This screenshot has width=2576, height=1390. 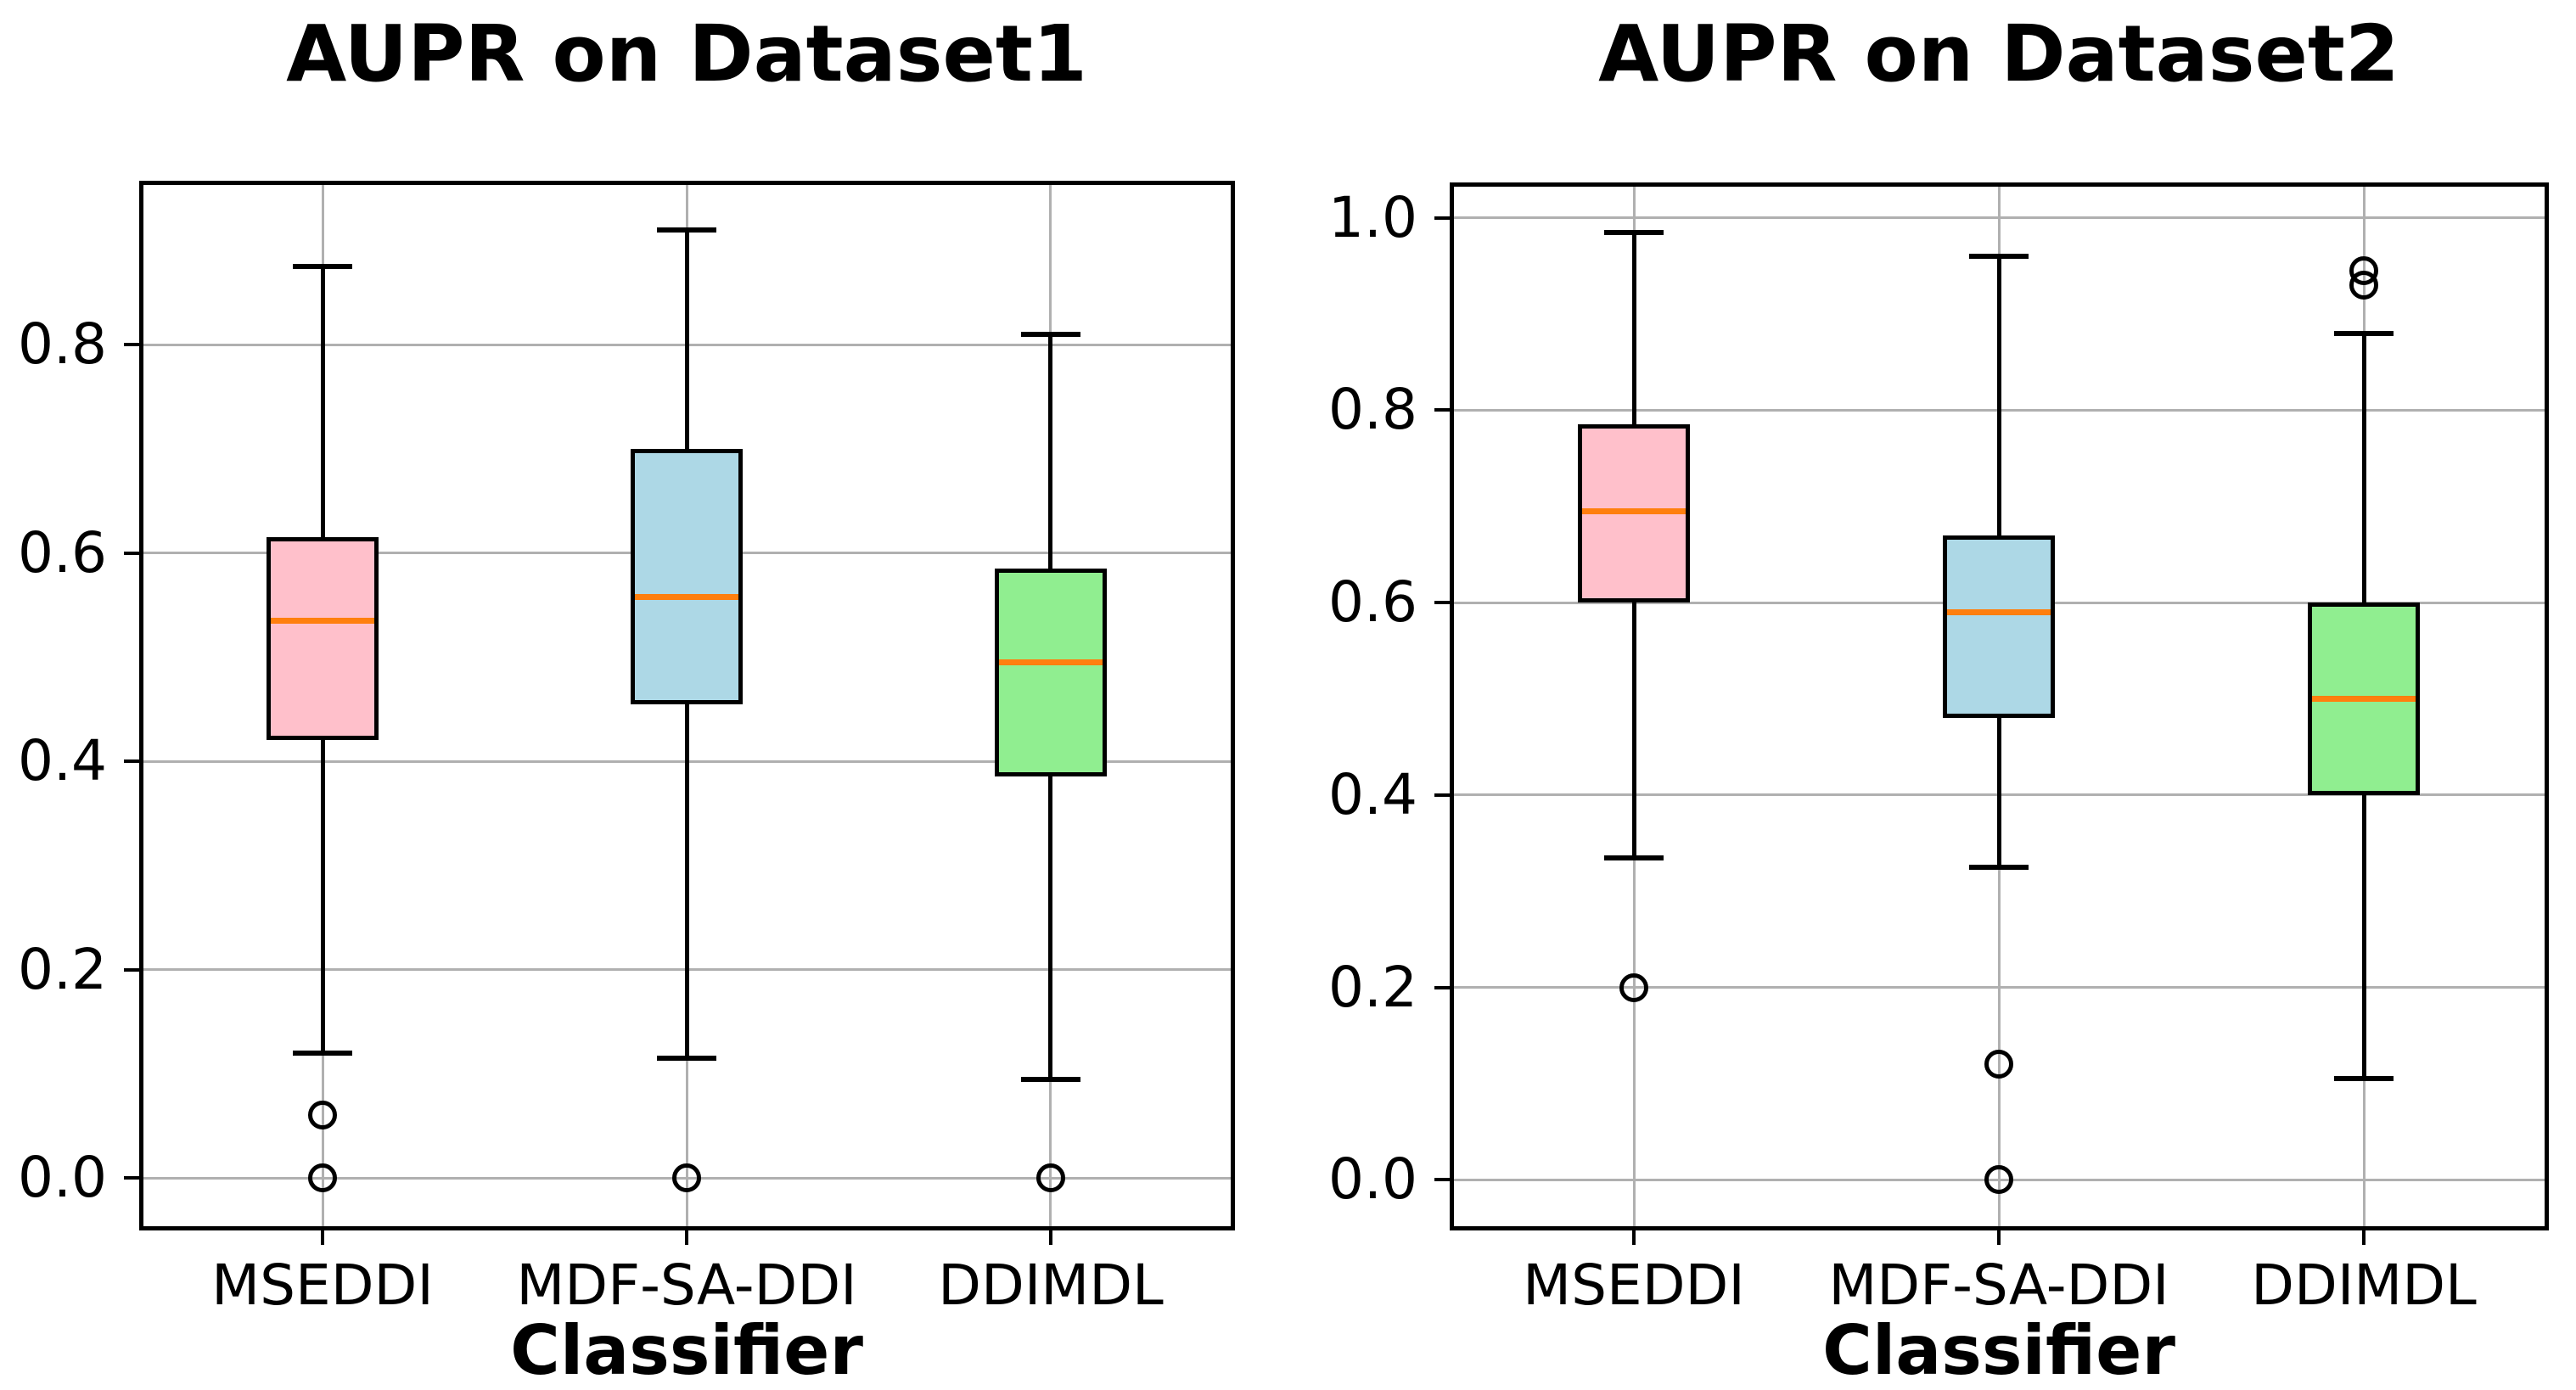 I want to click on box-mseddi, so click(x=323, y=639).